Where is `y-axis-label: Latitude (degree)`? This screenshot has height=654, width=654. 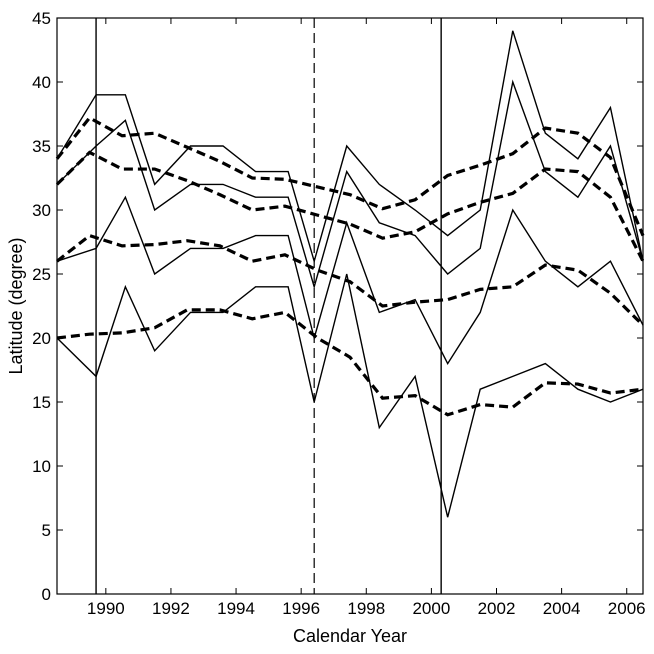 y-axis-label: Latitude (degree) is located at coordinates (16, 305).